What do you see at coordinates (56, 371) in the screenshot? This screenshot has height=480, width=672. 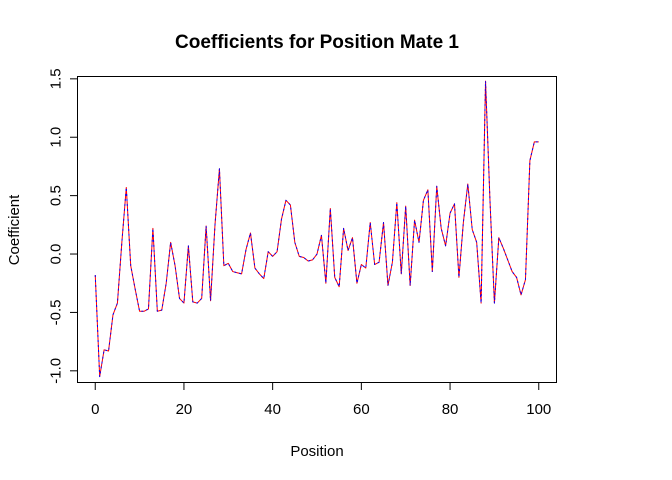 I see `y-tick-label: -1.0` at bounding box center [56, 371].